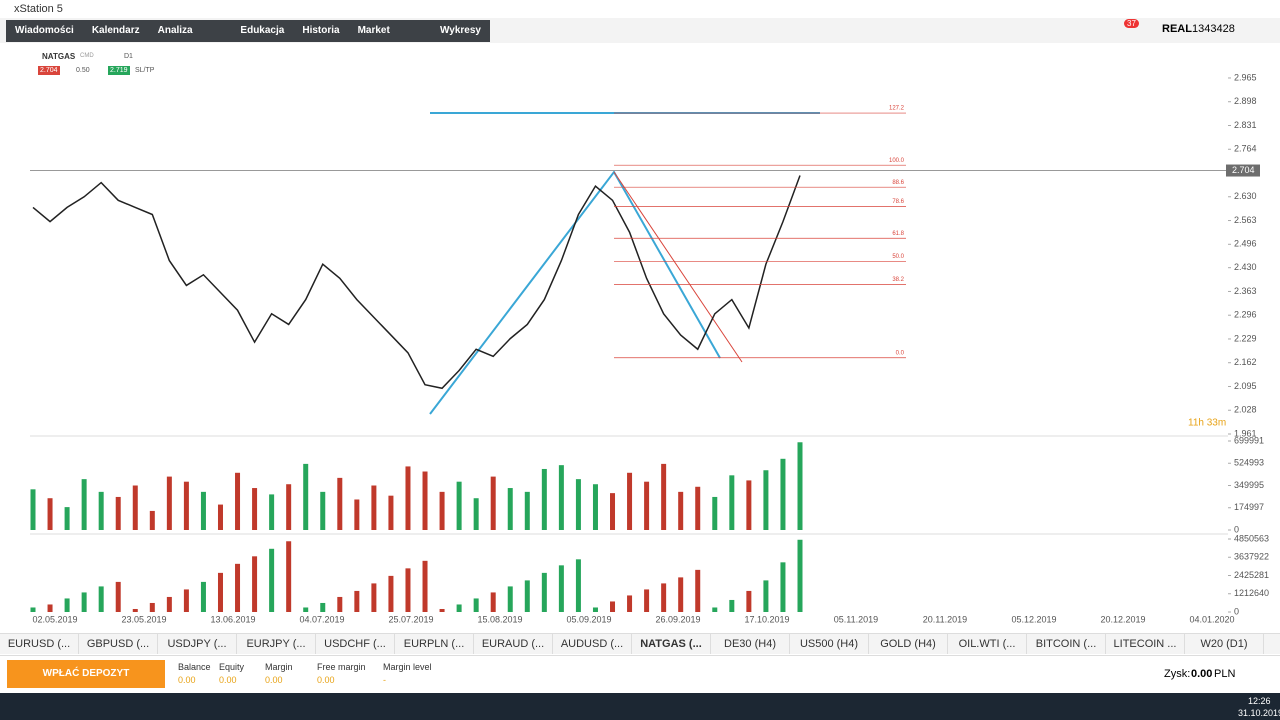 Image resolution: width=1280 pixels, height=720 pixels. What do you see at coordinates (1236, 611) in the screenshot?
I see `y-tick-label: 0` at bounding box center [1236, 611].